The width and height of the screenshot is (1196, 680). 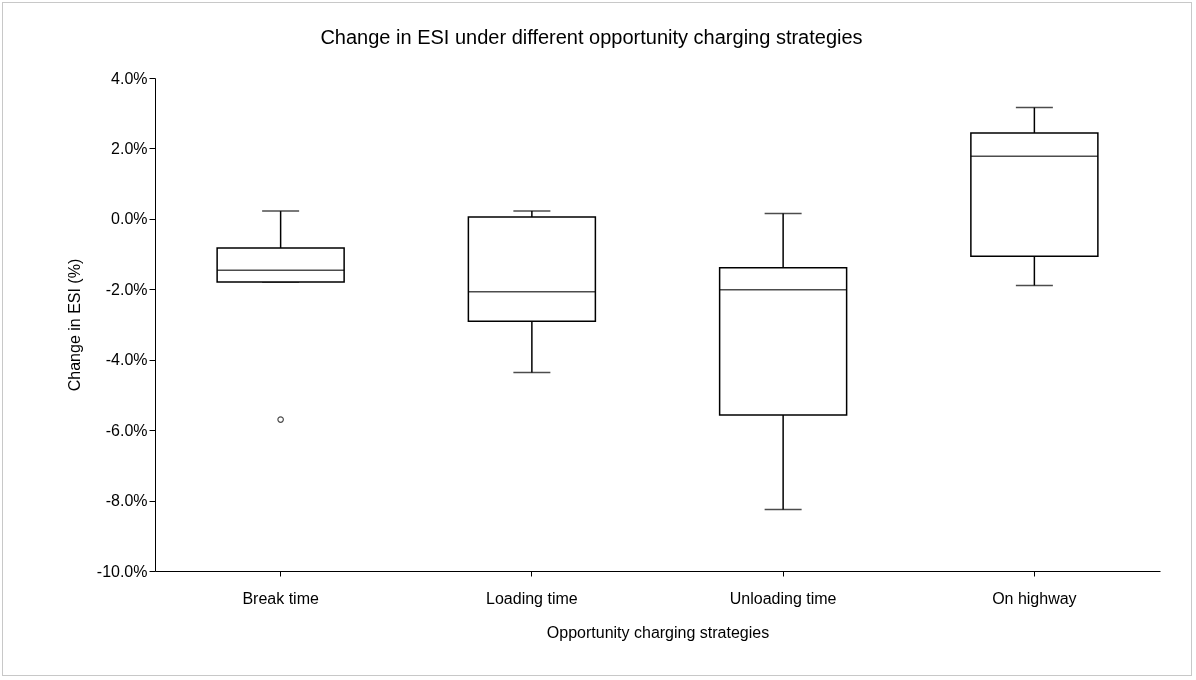 I want to click on y-tick-label: -4.0%, so click(x=126, y=360).